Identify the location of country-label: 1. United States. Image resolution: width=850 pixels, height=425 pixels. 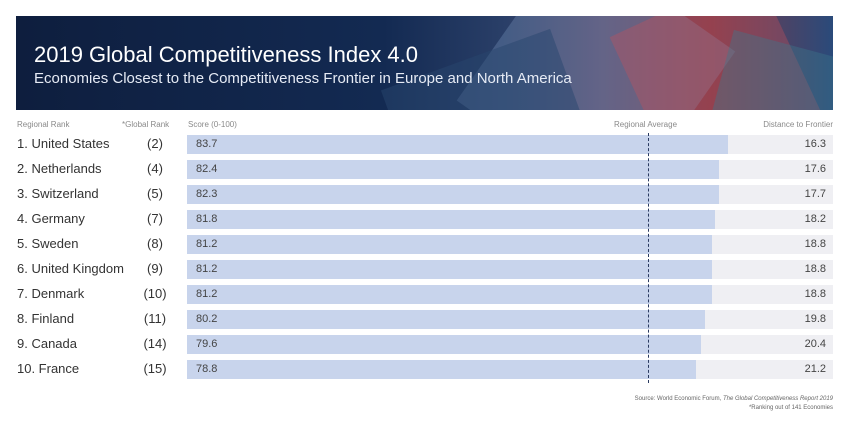
(63, 143).